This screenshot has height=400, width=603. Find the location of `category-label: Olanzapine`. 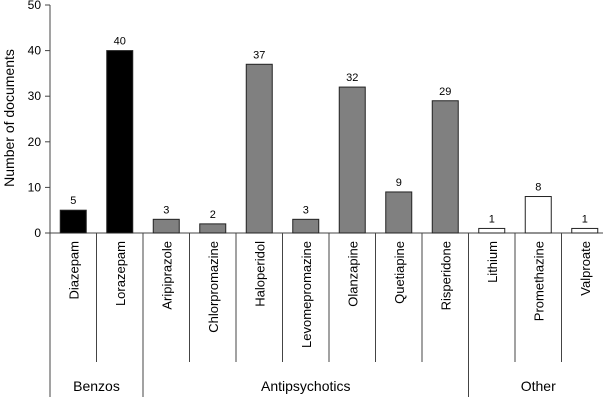

category-label: Olanzapine is located at coordinates (352, 274).